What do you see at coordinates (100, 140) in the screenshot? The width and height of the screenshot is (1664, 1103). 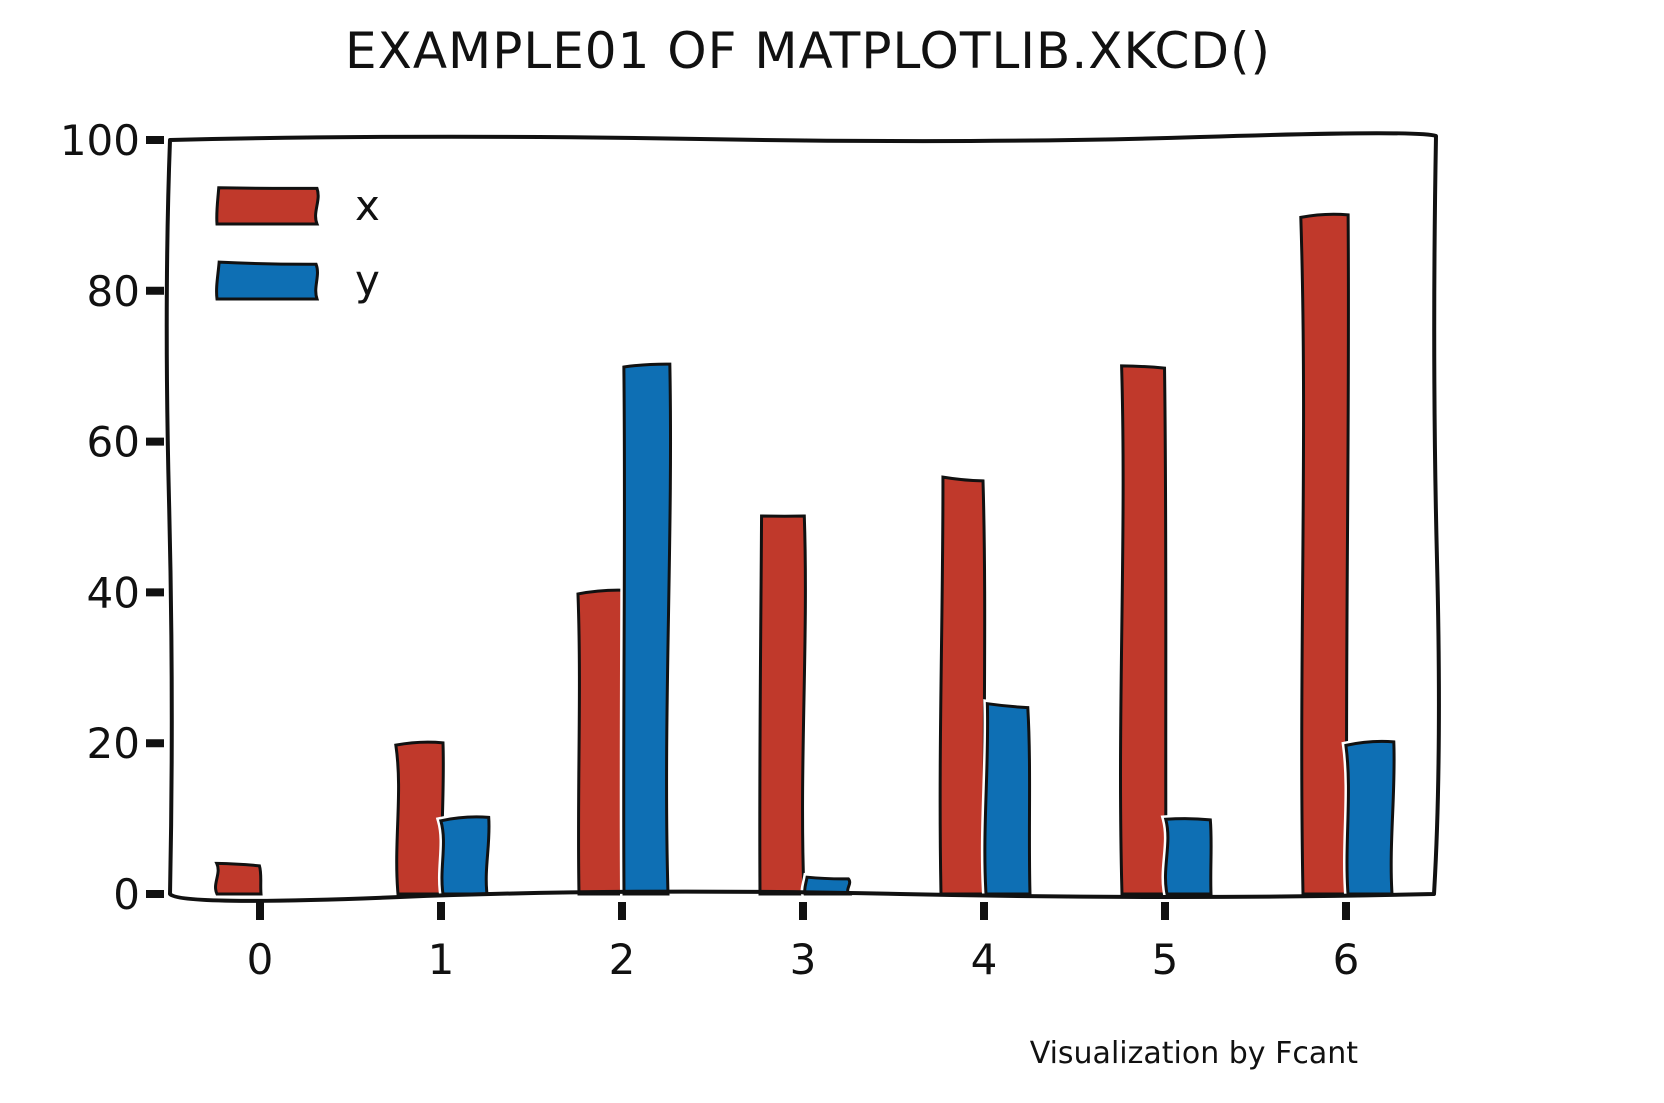 I see `y-tick-label-100: 100` at bounding box center [100, 140].